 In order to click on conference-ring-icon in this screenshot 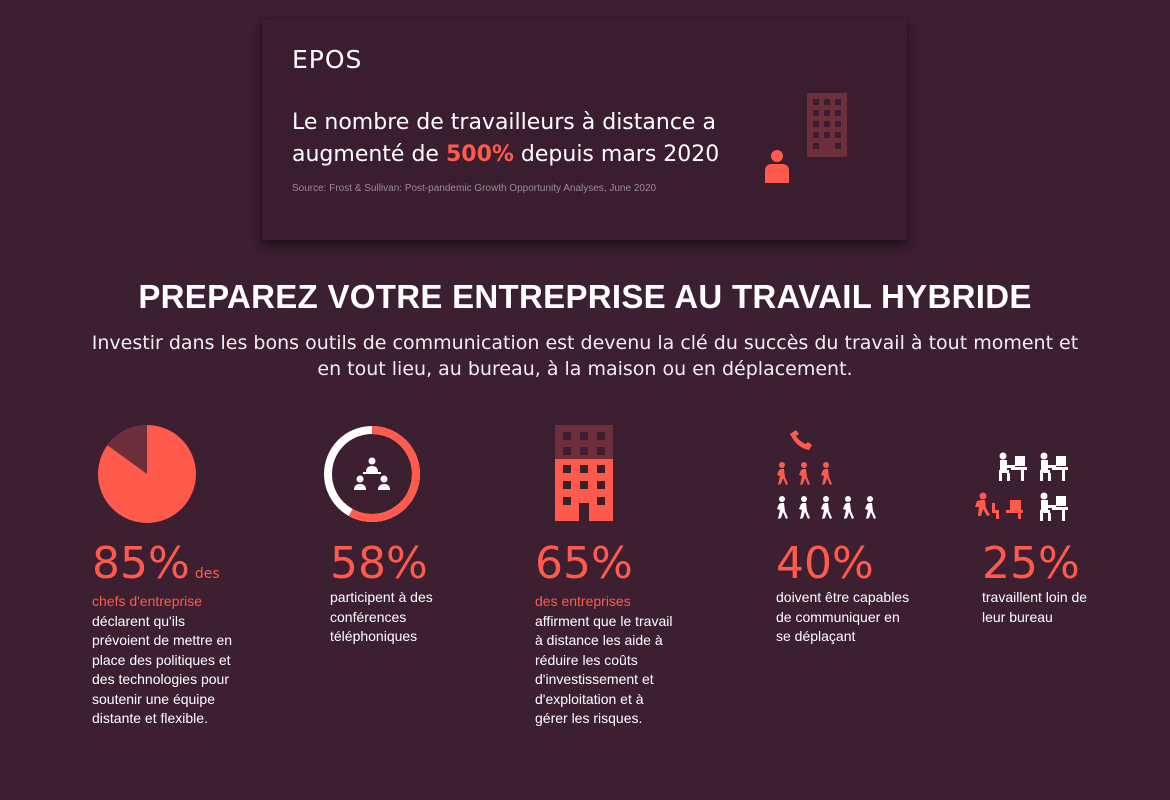, I will do `click(372, 474)`.